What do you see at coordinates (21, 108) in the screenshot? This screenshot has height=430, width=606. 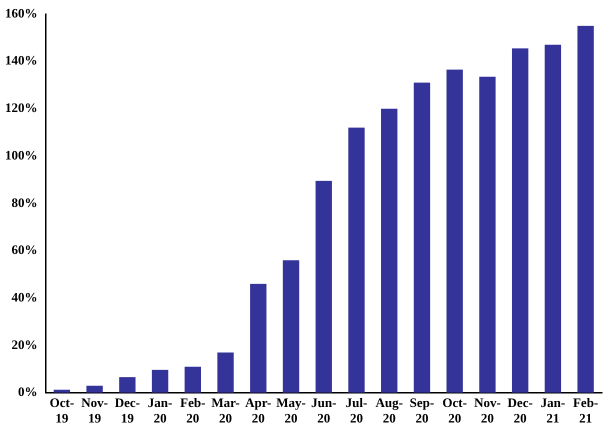 I see `y-tick-label: 120%` at bounding box center [21, 108].